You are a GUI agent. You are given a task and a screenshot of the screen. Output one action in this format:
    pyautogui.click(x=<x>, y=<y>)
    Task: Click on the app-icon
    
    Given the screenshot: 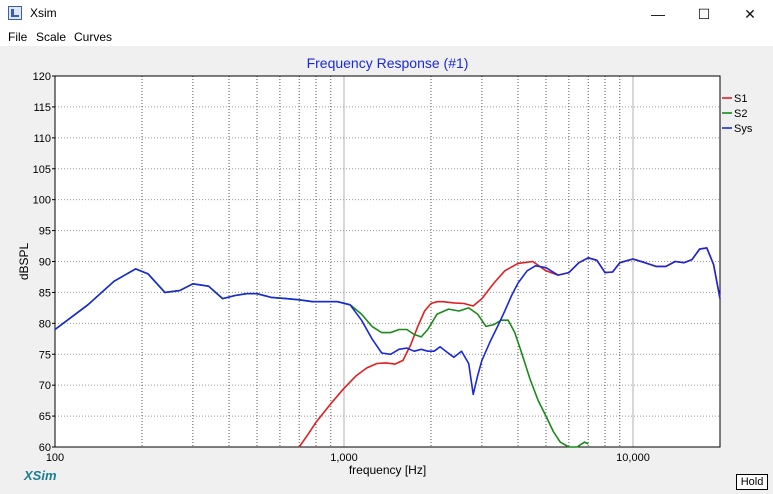 What is the action you would take?
    pyautogui.click(x=15, y=13)
    